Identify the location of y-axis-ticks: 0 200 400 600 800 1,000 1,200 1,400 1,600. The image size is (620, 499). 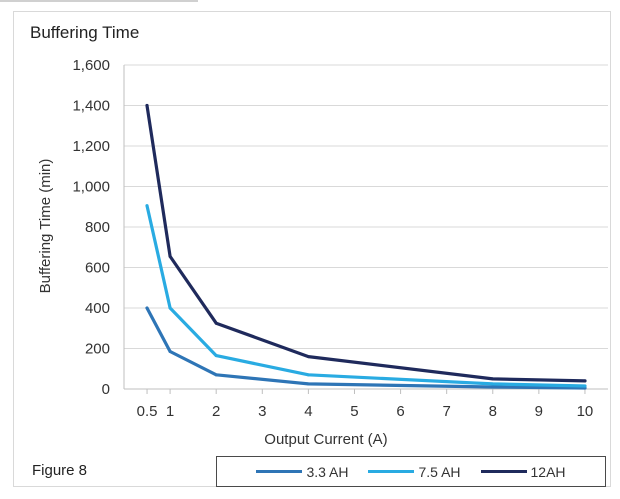
(91, 227).